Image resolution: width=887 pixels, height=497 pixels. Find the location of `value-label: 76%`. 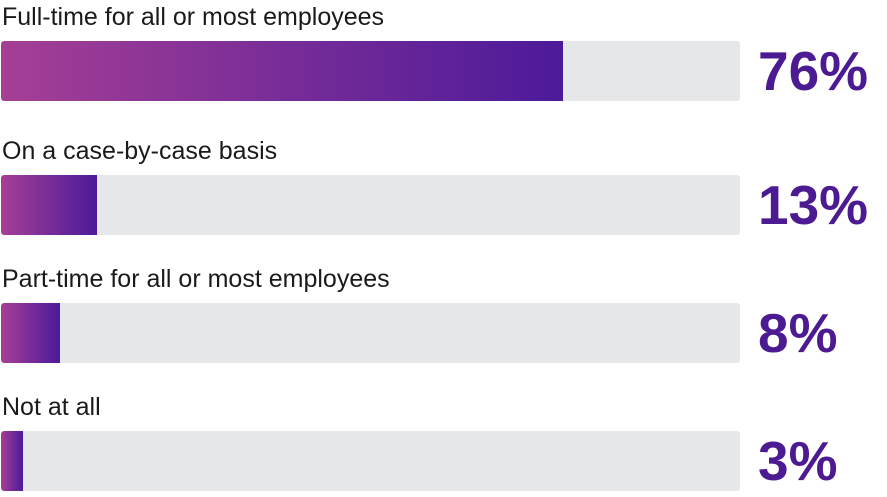

value-label: 76% is located at coordinates (813, 71).